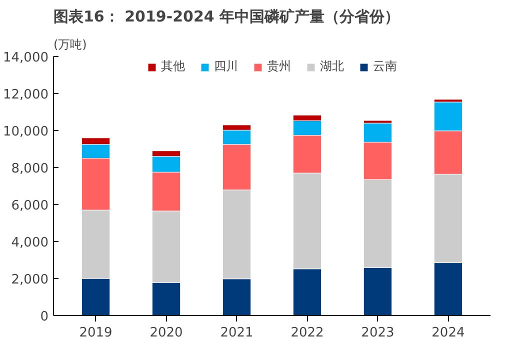 This screenshot has width=510, height=339. What do you see at coordinates (227, 17) in the screenshot?
I see `chart-title: 图表16： 2019-2024 年中国磷矿产量（分省份）` at bounding box center [227, 17].